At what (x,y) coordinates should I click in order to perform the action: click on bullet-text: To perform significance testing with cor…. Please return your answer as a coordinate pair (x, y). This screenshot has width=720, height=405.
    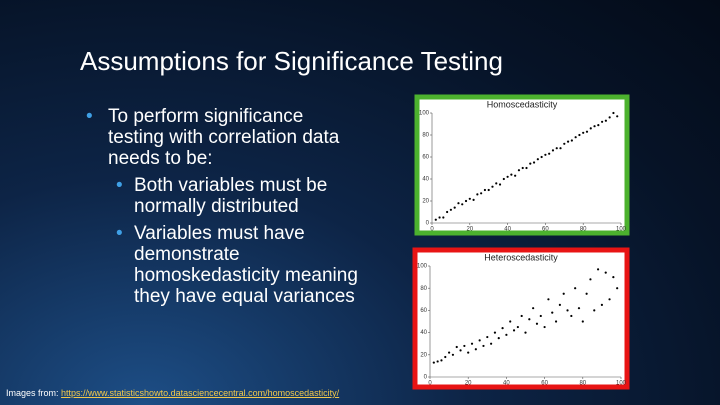
    Looking at the image, I should click on (224, 137).